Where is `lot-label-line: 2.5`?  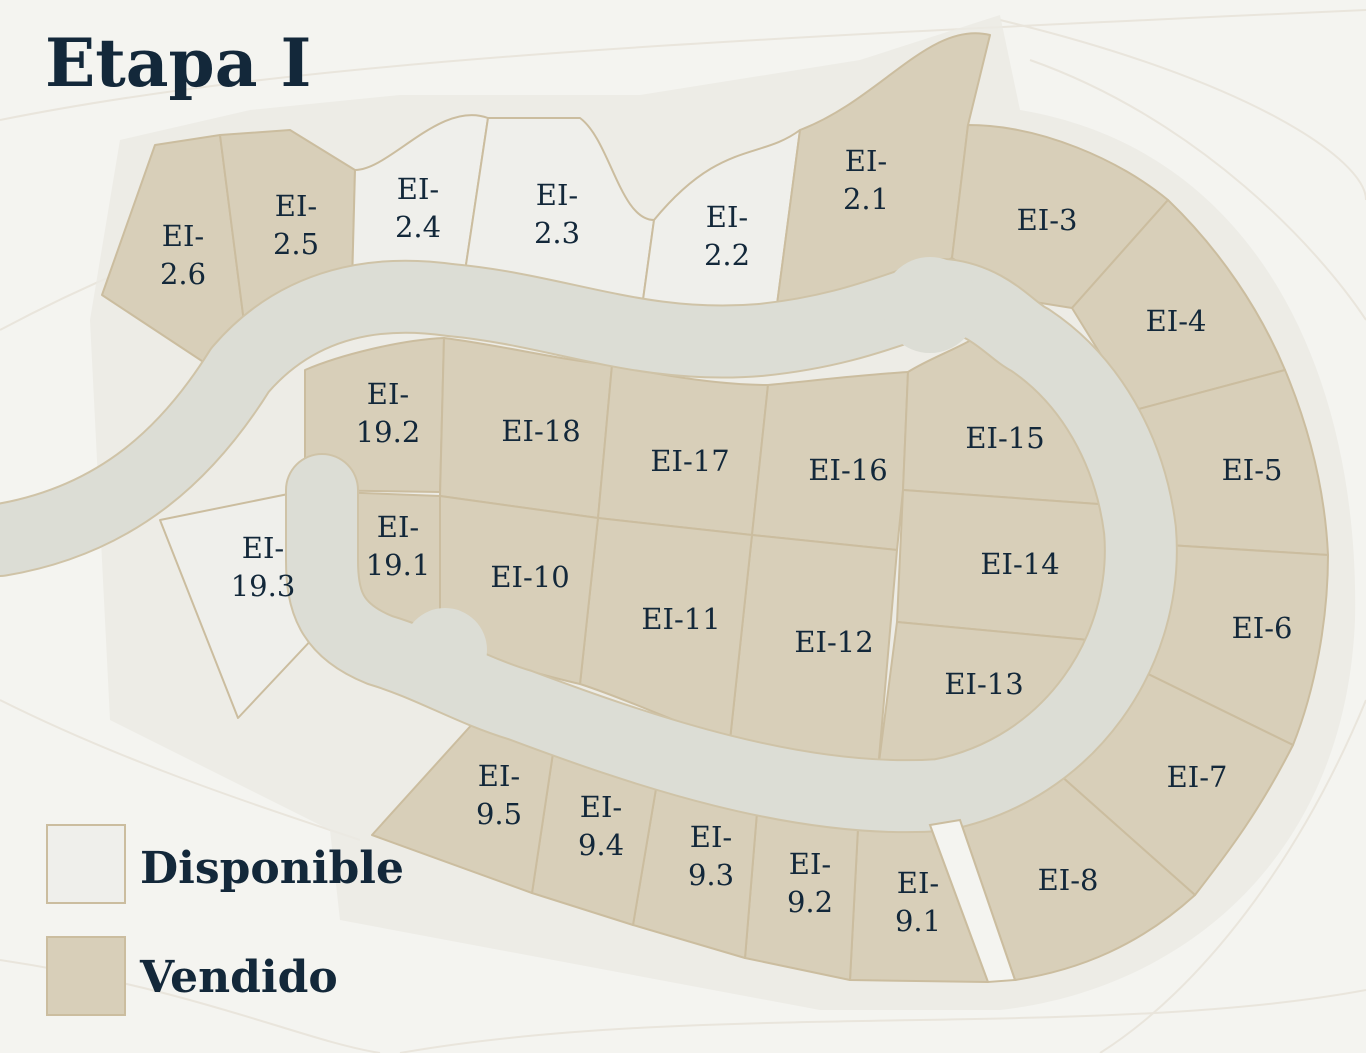
lot-label-line: 2.5 is located at coordinates (296, 244).